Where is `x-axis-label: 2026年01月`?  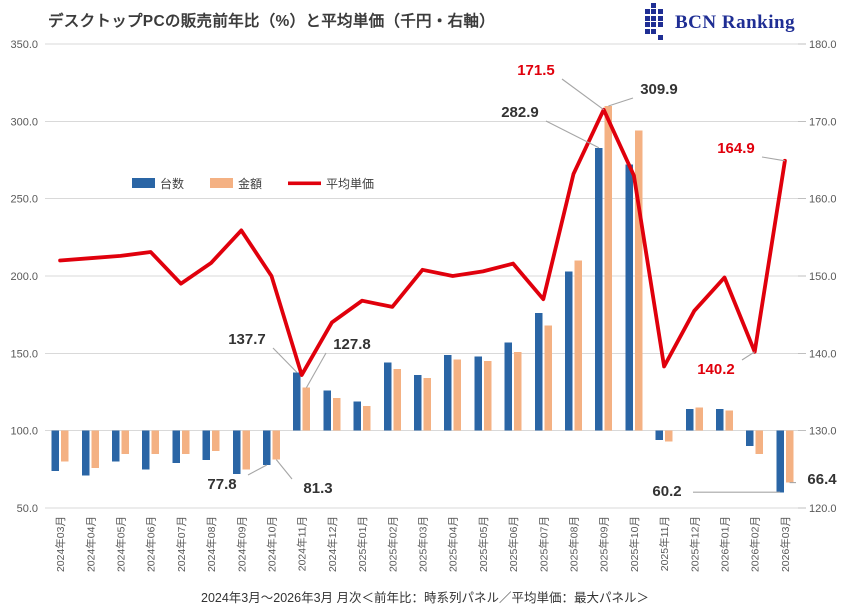 x-axis-label: 2026年01月 is located at coordinates (725, 544).